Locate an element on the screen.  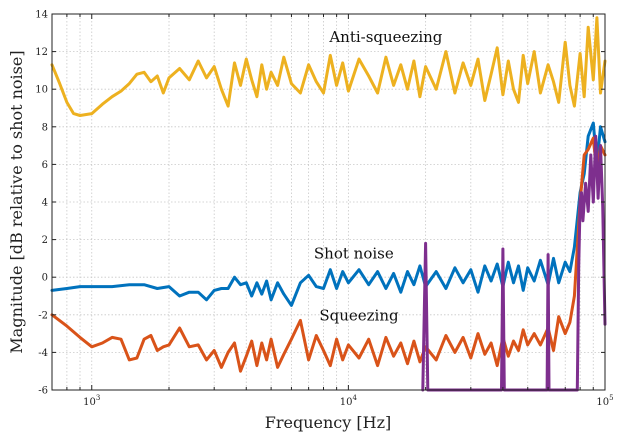
y-tick-label: -2 is located at coordinates (43, 315).